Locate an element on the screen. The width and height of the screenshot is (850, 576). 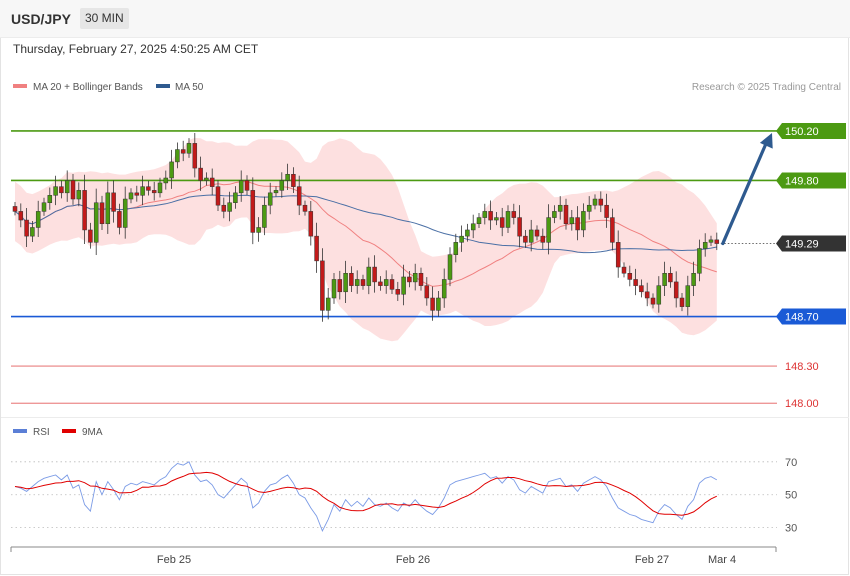
ma50-legend-label: MA 50 is located at coordinates (189, 87).